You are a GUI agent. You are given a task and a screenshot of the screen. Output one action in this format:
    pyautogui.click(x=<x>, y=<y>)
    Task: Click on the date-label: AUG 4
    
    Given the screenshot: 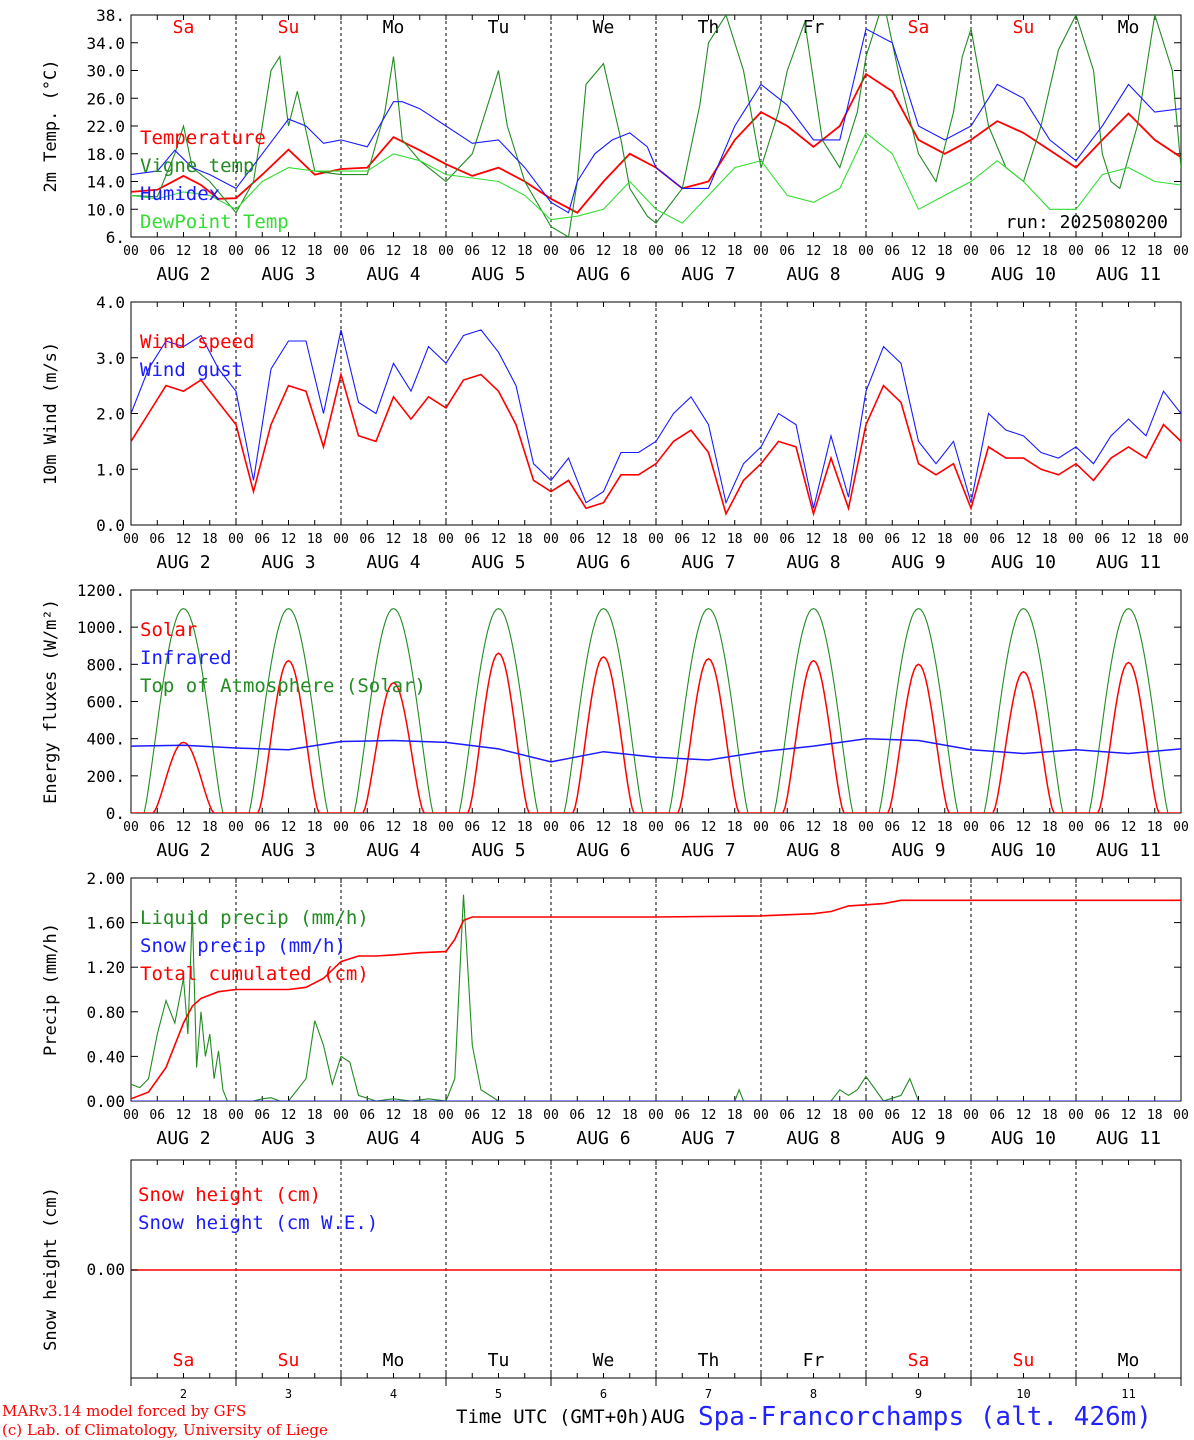 What is the action you would take?
    pyautogui.click(x=393, y=274)
    